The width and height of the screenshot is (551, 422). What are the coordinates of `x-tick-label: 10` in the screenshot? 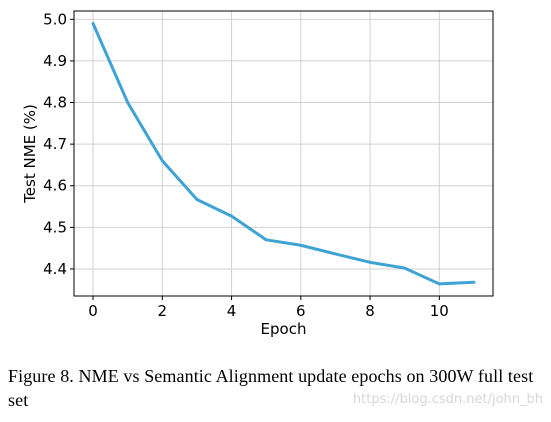 It's located at (439, 311).